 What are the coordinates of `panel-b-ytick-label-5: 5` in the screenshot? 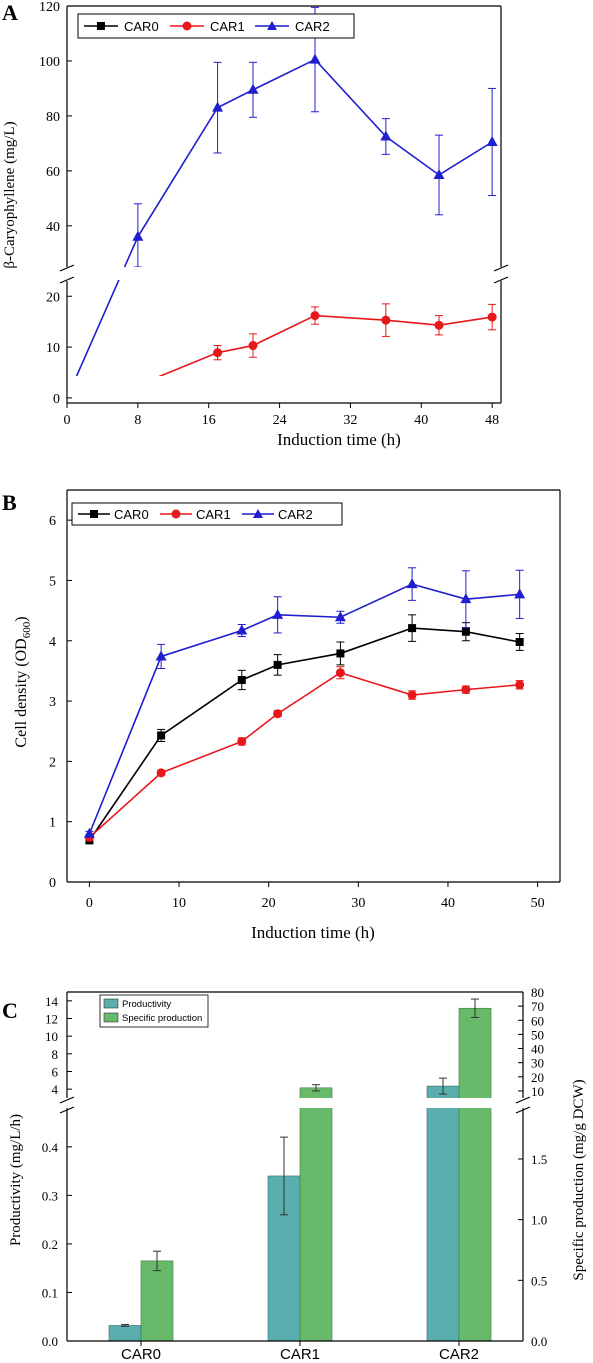 It's located at (52, 581).